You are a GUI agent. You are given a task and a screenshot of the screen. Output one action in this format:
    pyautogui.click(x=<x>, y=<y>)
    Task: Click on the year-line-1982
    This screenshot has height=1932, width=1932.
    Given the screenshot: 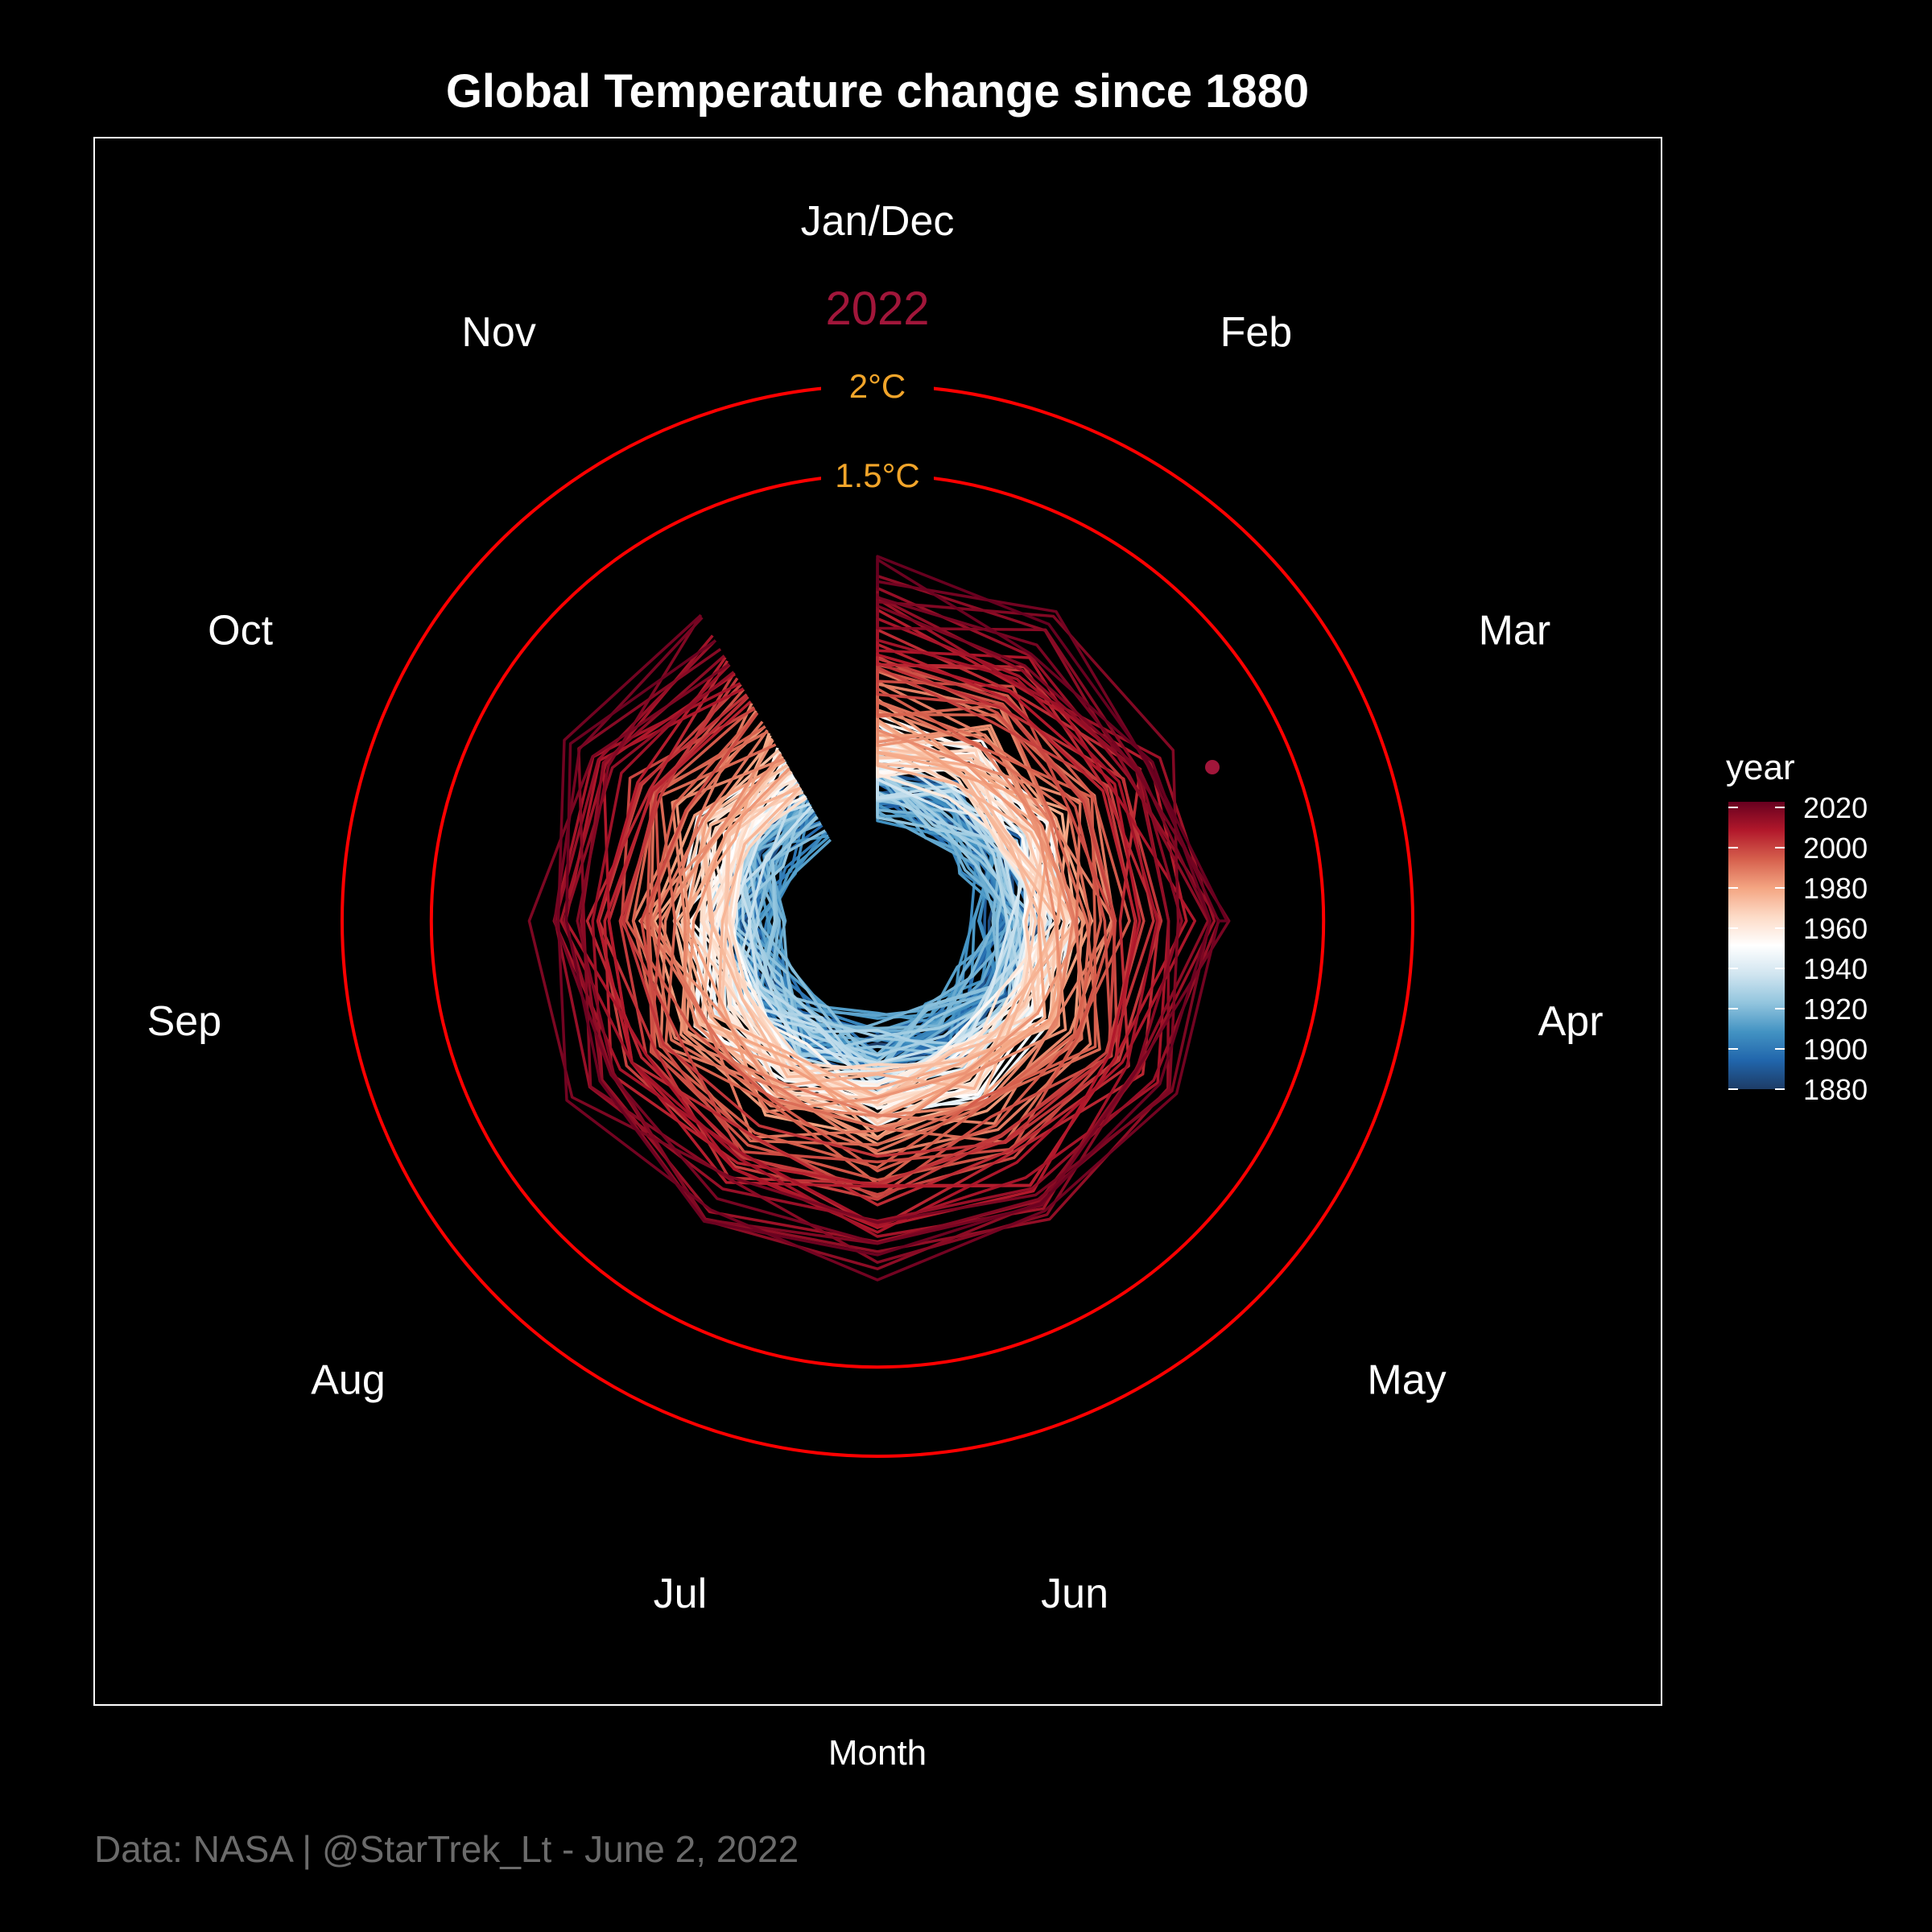 What is the action you would take?
    pyautogui.click(x=885, y=921)
    